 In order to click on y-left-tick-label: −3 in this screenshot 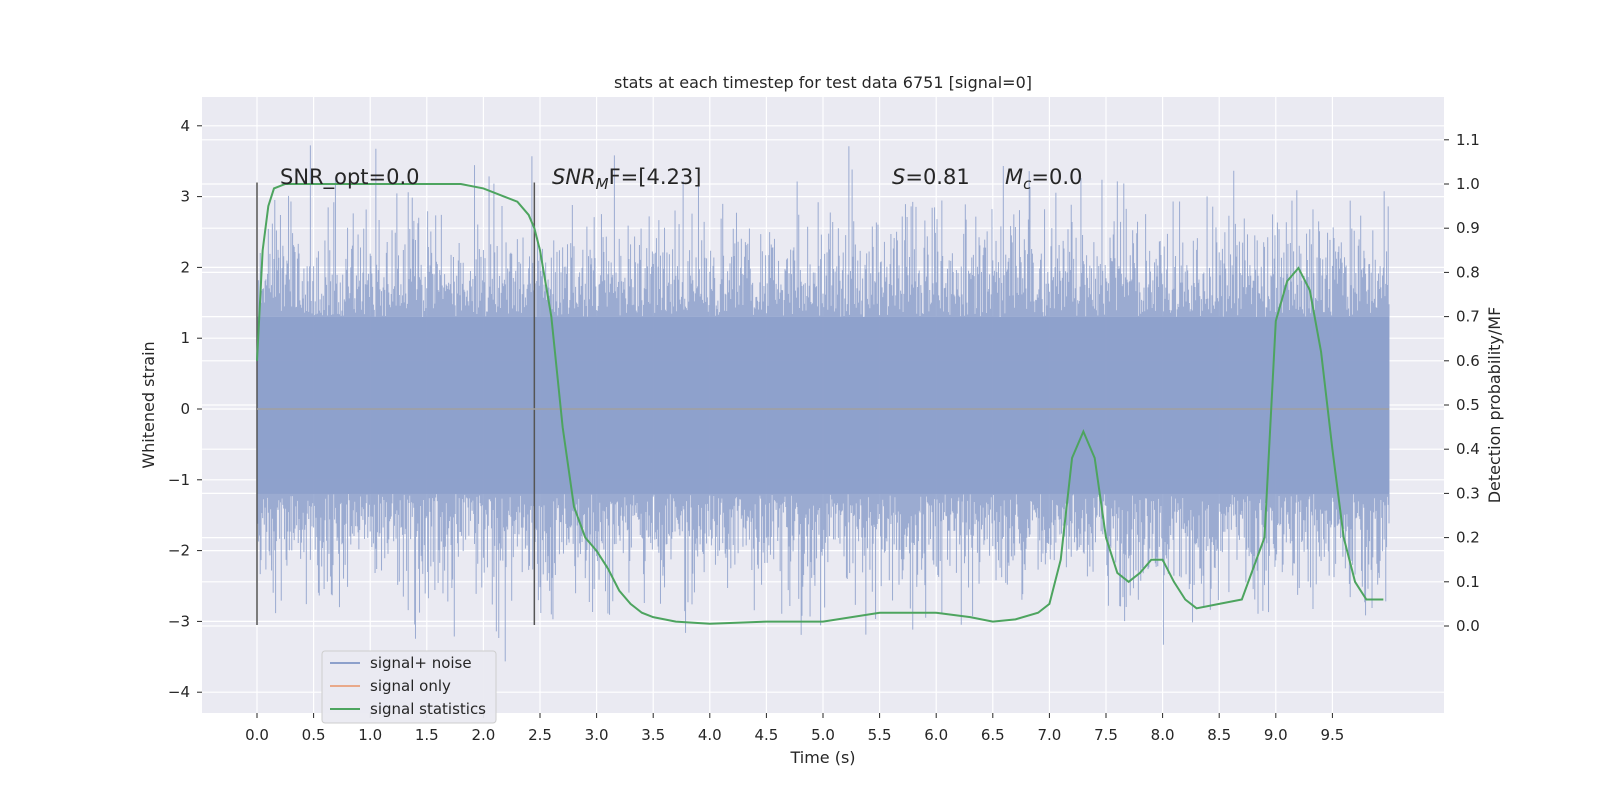, I will do `click(179, 621)`.